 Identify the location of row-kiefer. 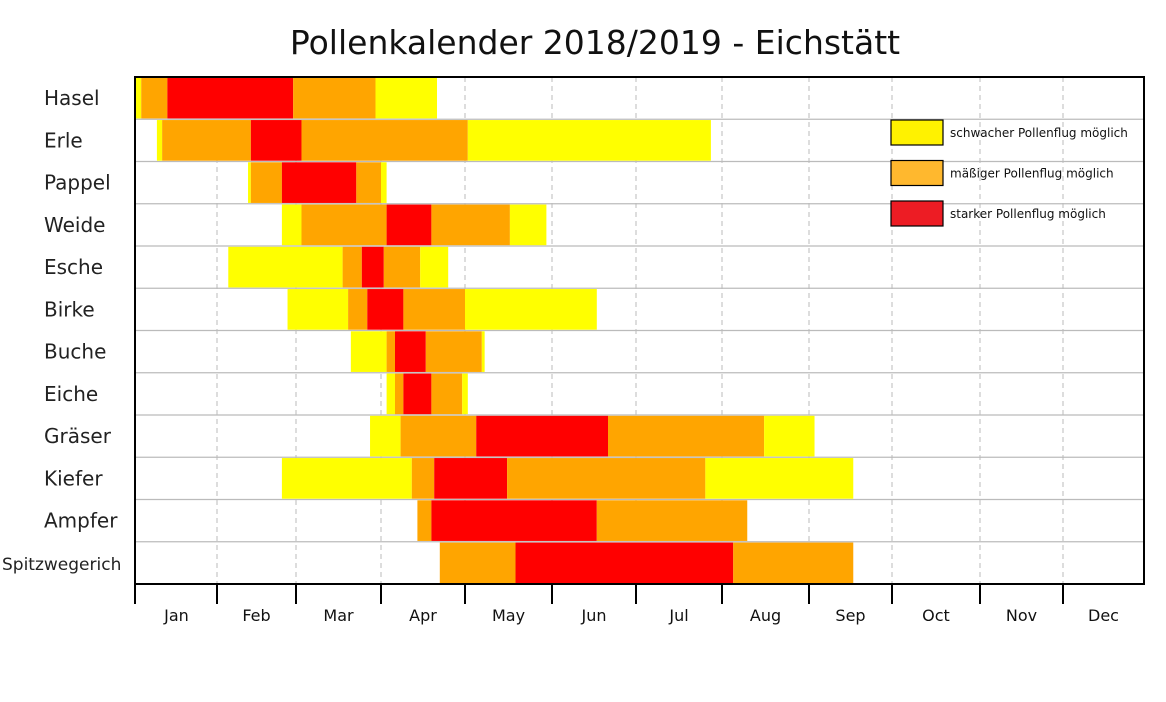
(567, 478).